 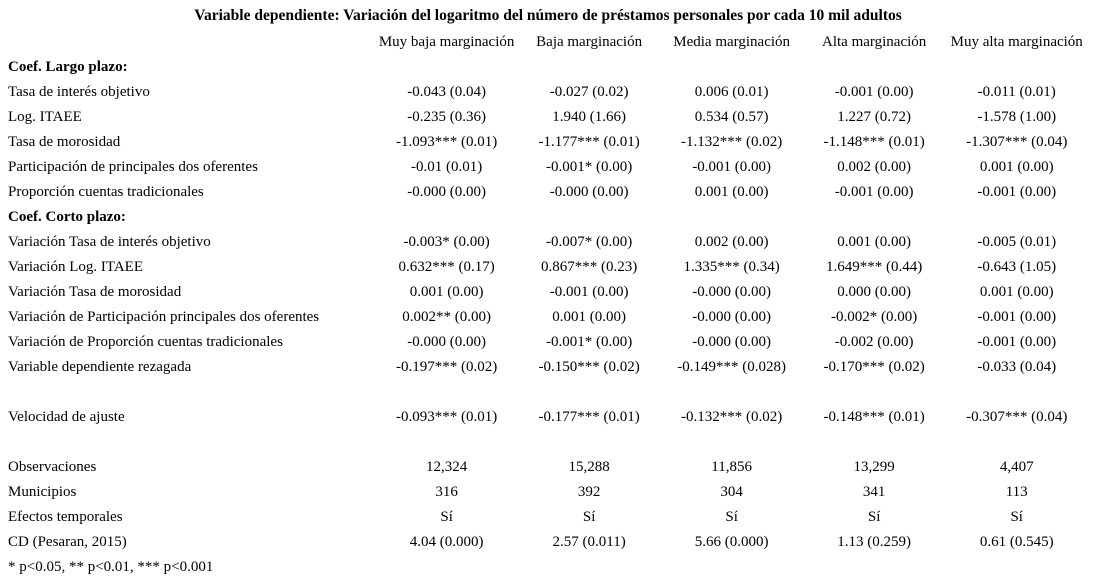 What do you see at coordinates (731, 267) in the screenshot?
I see `value-cell: 1.335*** (0.34)` at bounding box center [731, 267].